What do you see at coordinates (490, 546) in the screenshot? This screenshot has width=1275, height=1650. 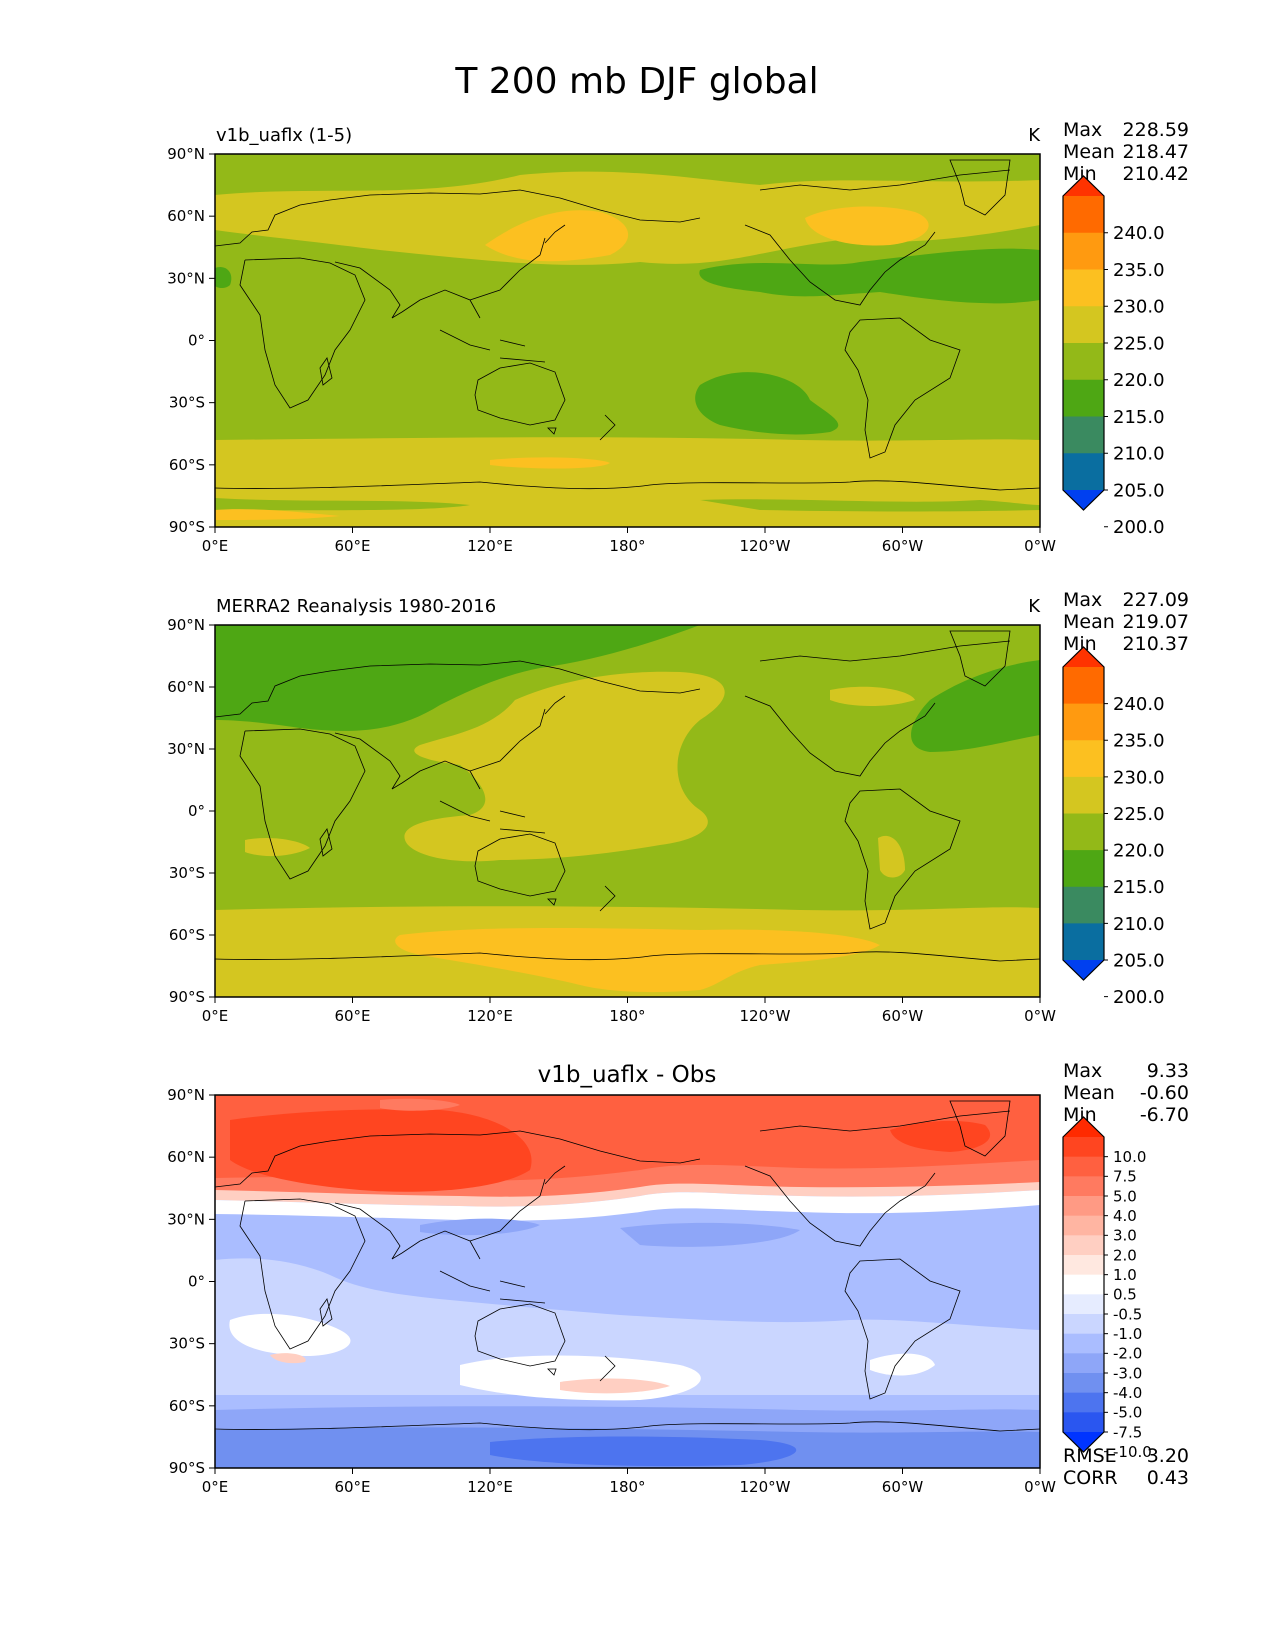 I see `lon-tick-label: 120°E` at bounding box center [490, 546].